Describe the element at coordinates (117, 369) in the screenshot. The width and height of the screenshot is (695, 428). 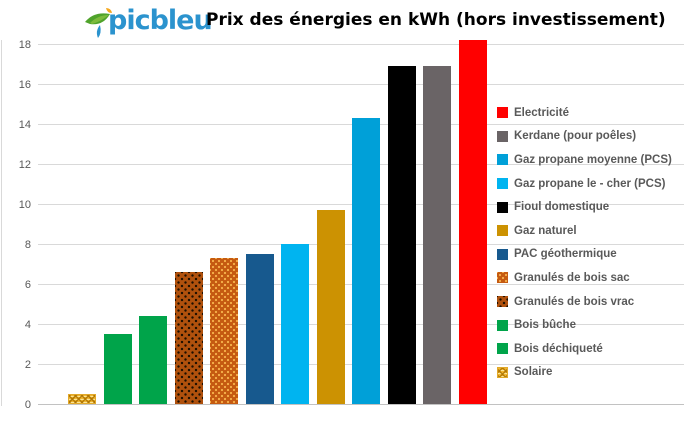
I see `bar-bois-dechiquete` at that location.